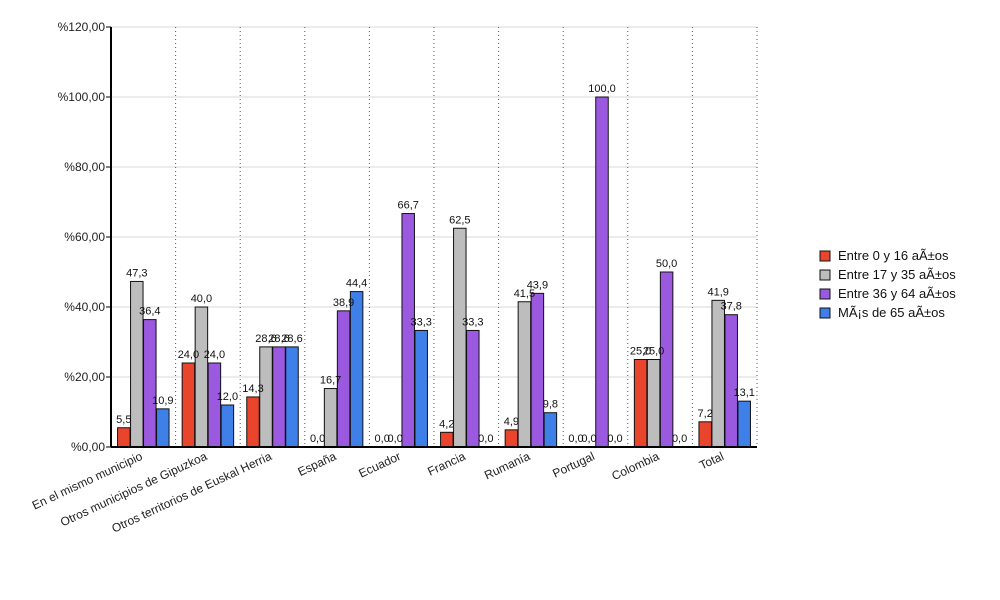 Image resolution: width=1000 pixels, height=600 pixels. What do you see at coordinates (407, 206) in the screenshot?
I see `data-label: 66,7` at bounding box center [407, 206].